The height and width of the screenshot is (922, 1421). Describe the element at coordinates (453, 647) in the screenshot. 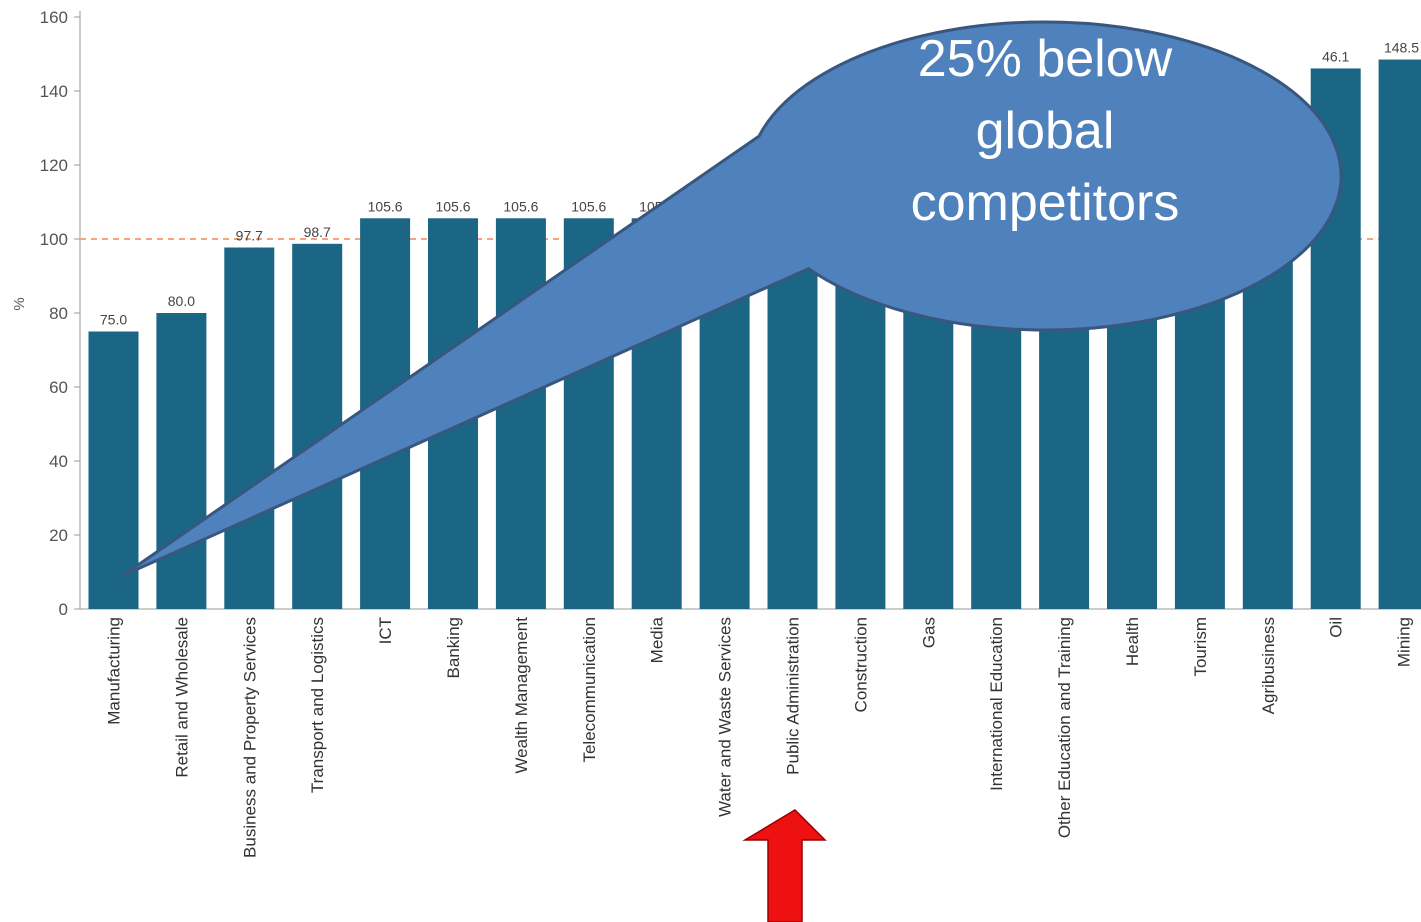

I see `x-tick-label: Banking` at that location.